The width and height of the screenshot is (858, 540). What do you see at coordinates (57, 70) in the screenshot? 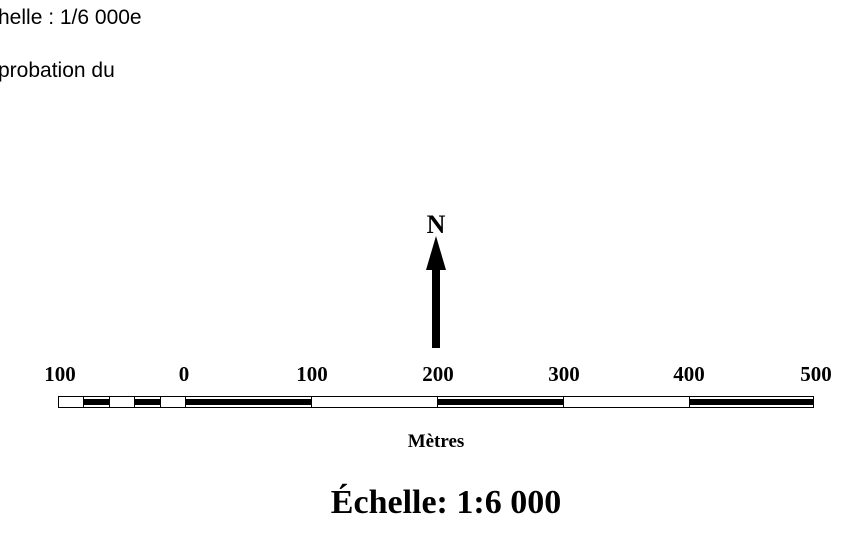
I see `header-text-line-2: probation du` at bounding box center [57, 70].